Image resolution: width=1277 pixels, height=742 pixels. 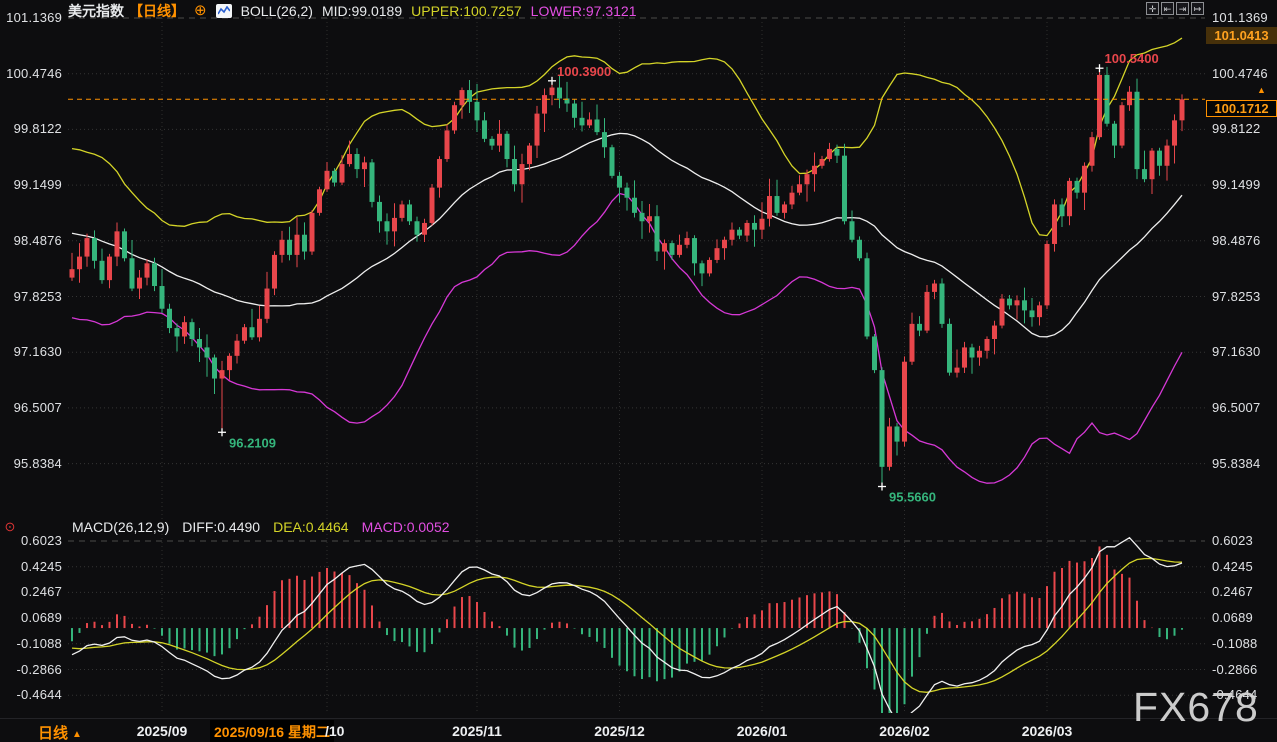 I want to click on indicator-target-icon: ⊙, so click(x=10, y=526).